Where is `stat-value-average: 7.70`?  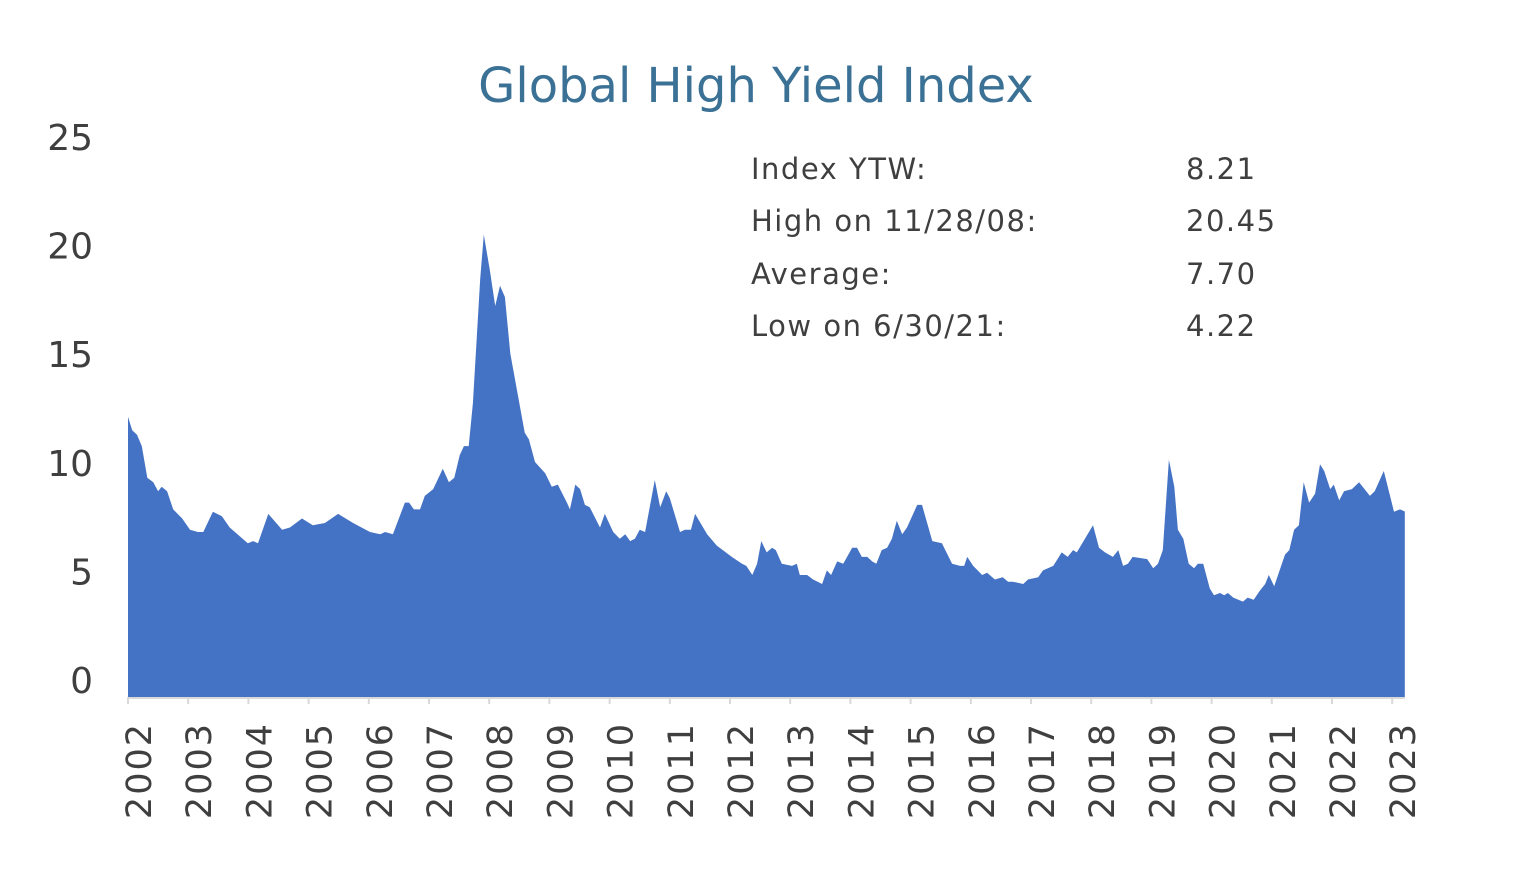
stat-value-average: 7.70 is located at coordinates (1221, 274).